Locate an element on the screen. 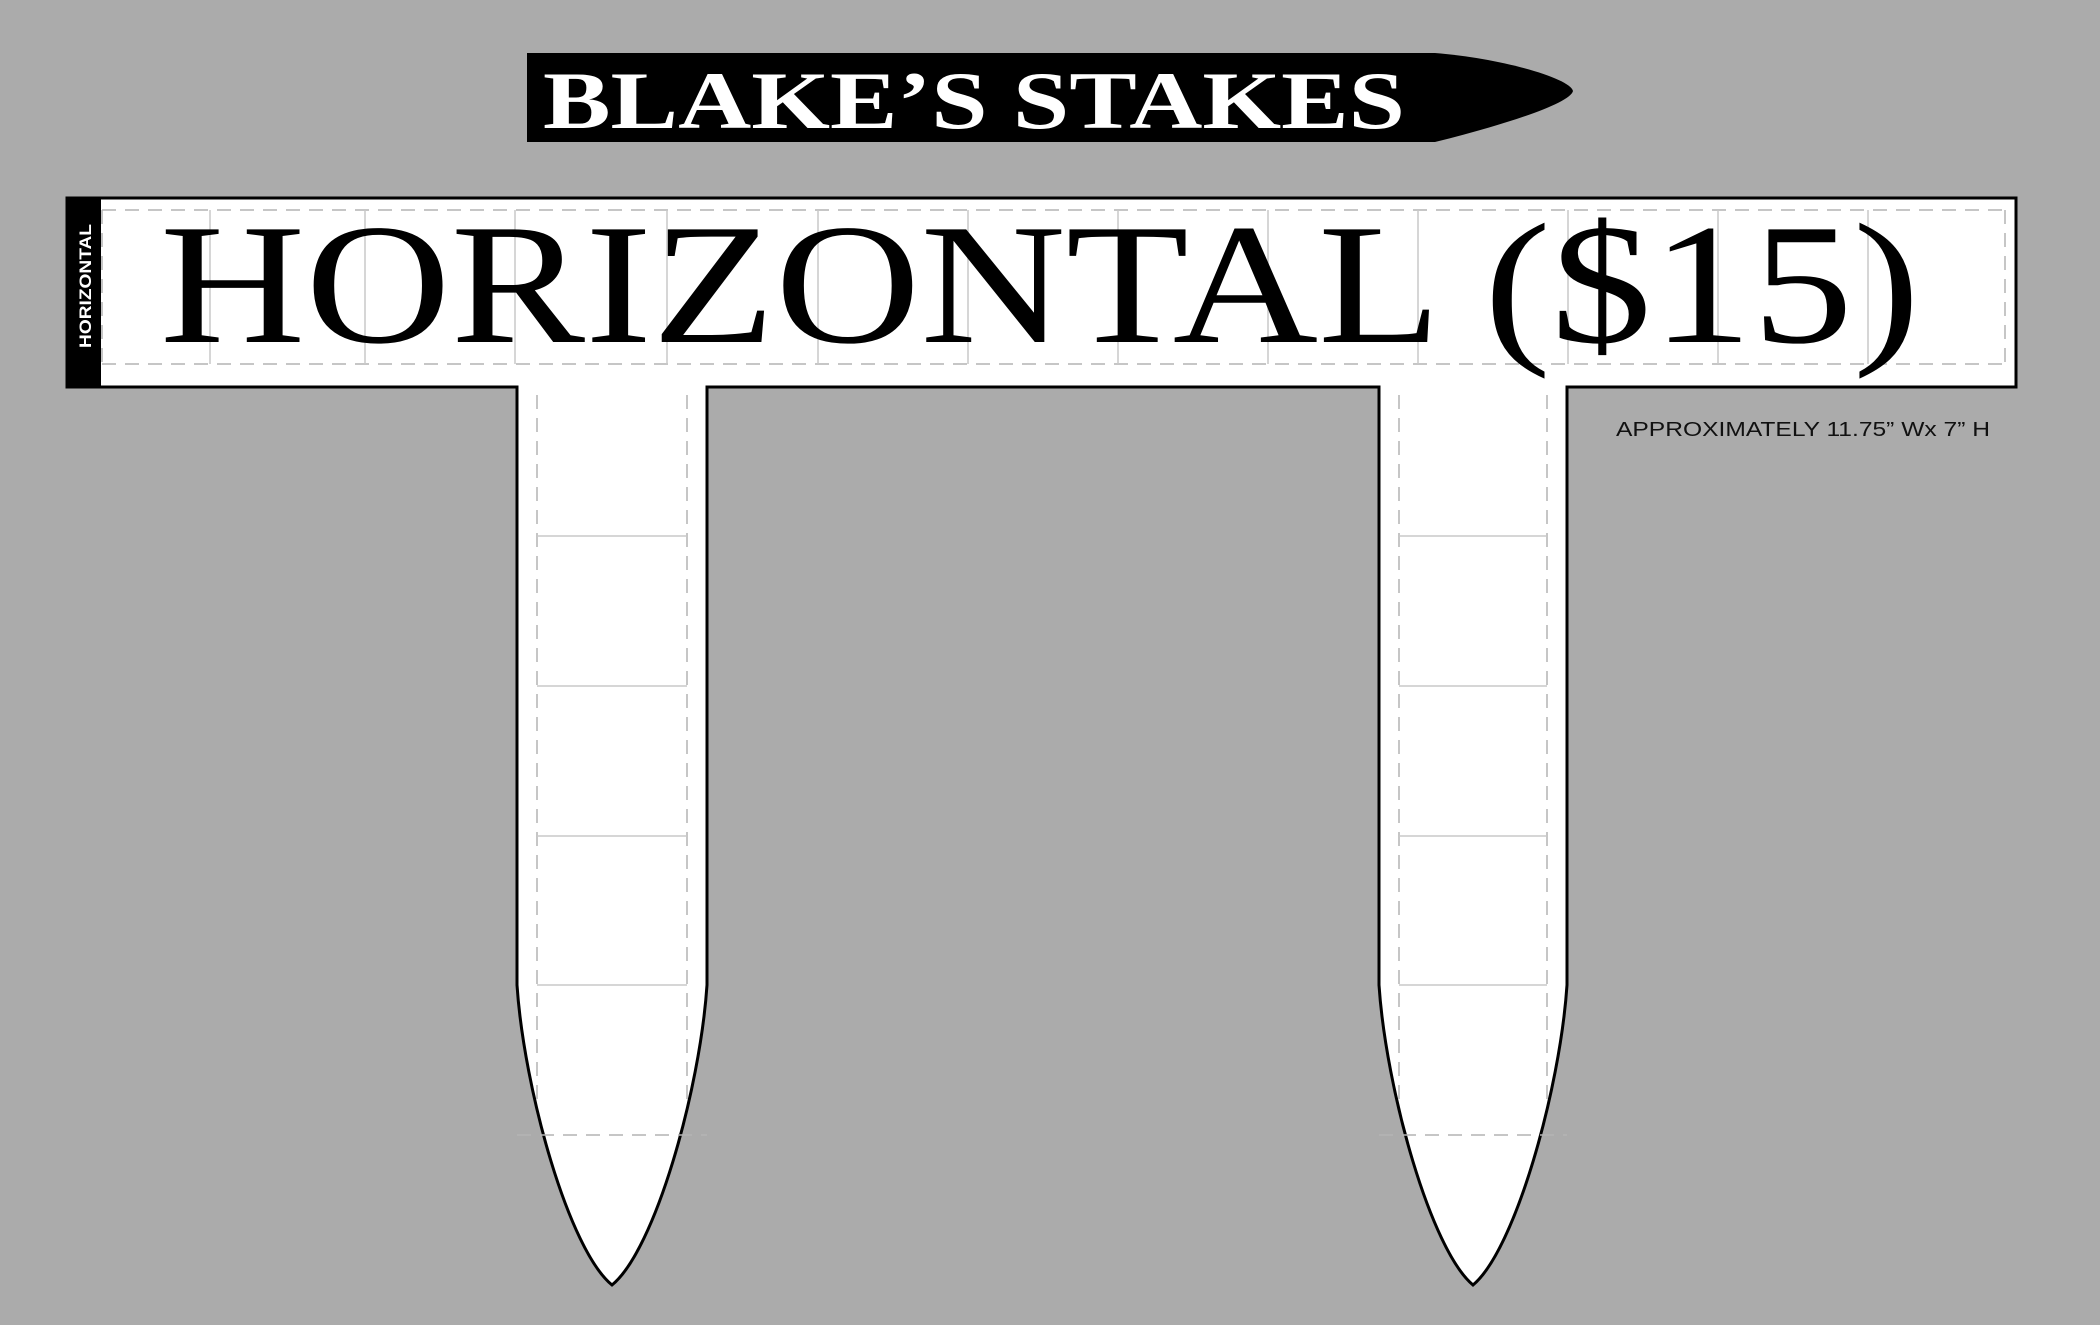  board-guide-lines is located at coordinates (1053, 287).